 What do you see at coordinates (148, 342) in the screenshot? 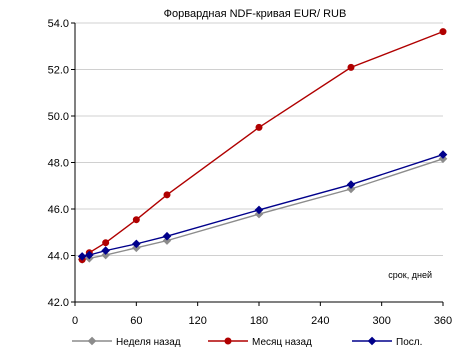
I see `legend-label: Неделя назад` at bounding box center [148, 342].